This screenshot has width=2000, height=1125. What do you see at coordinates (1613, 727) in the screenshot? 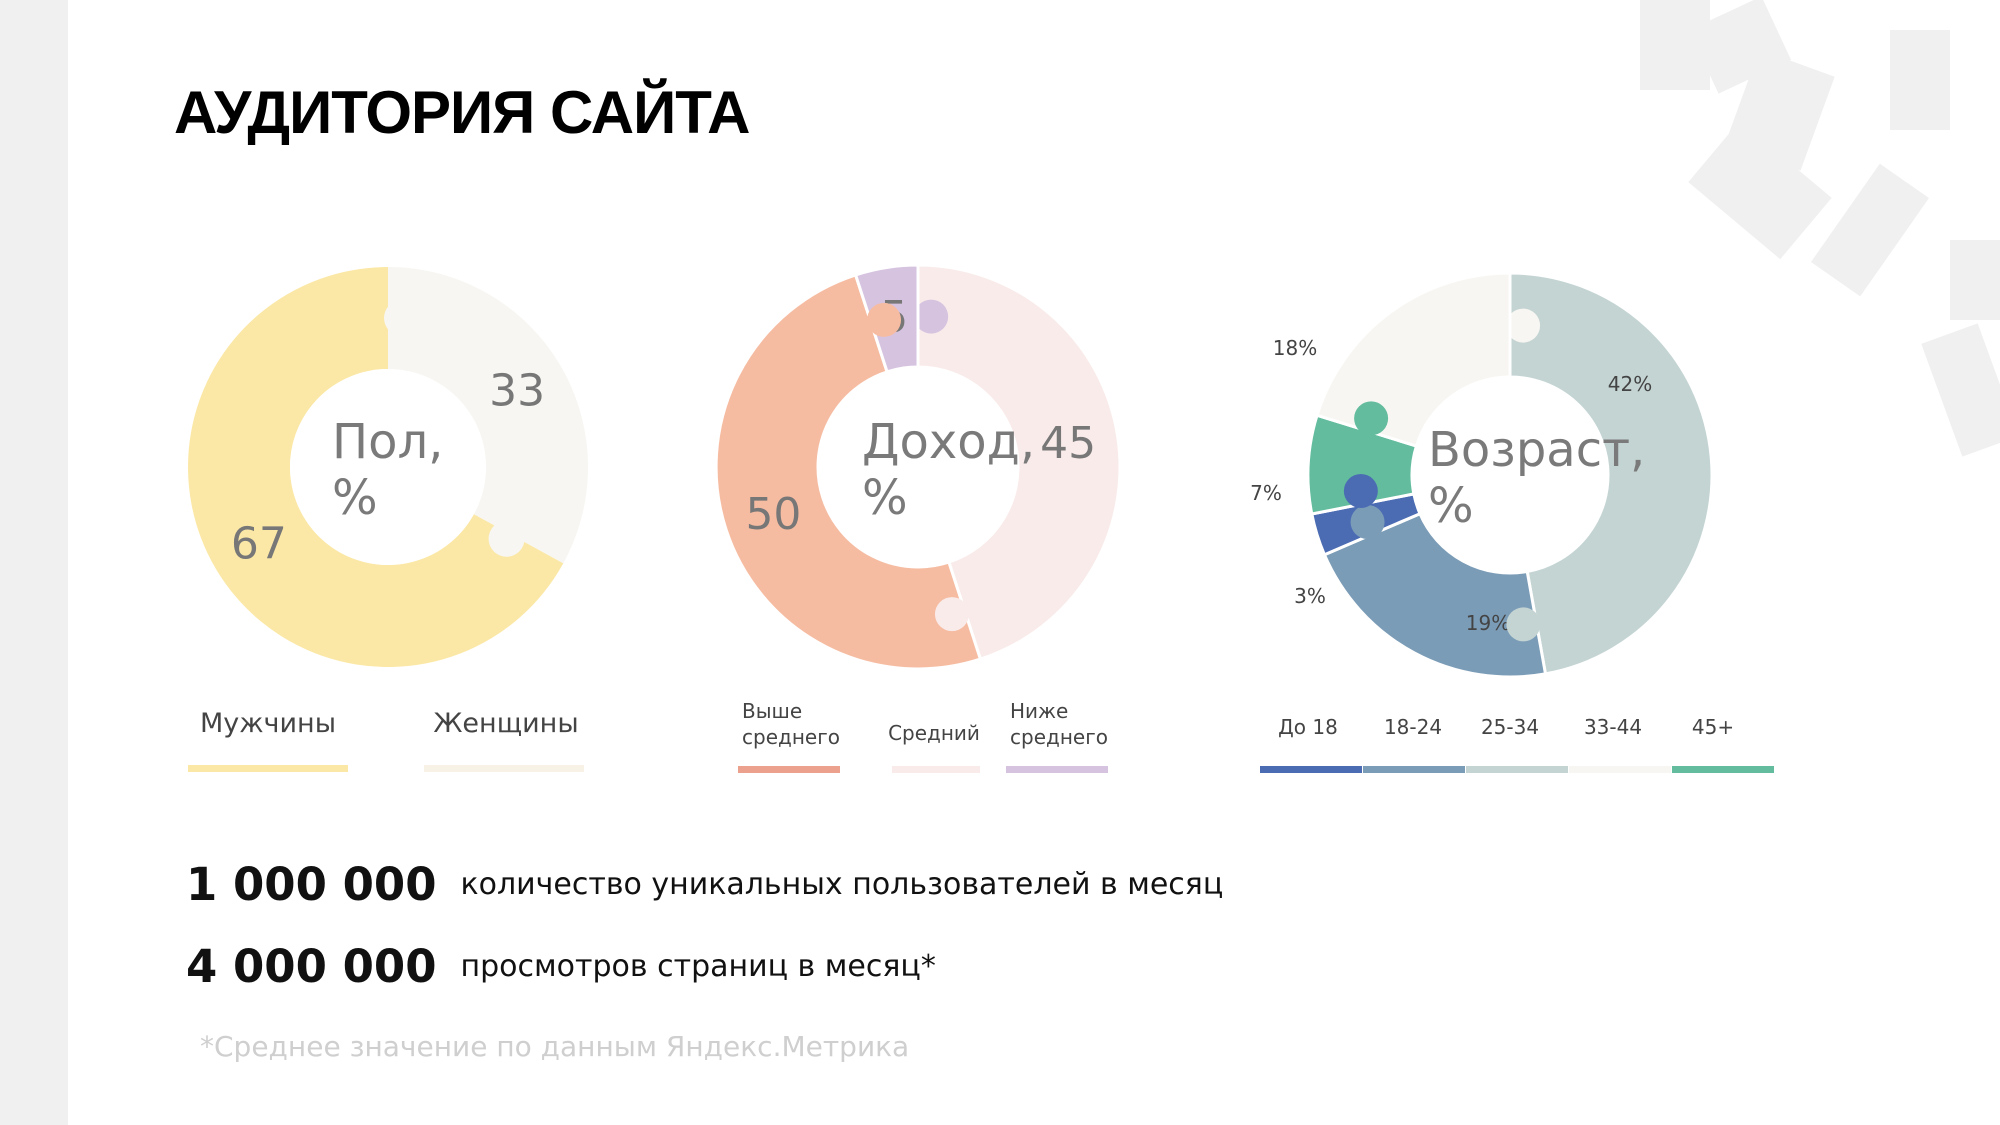
I see `legend-label: 33-44` at bounding box center [1613, 727].